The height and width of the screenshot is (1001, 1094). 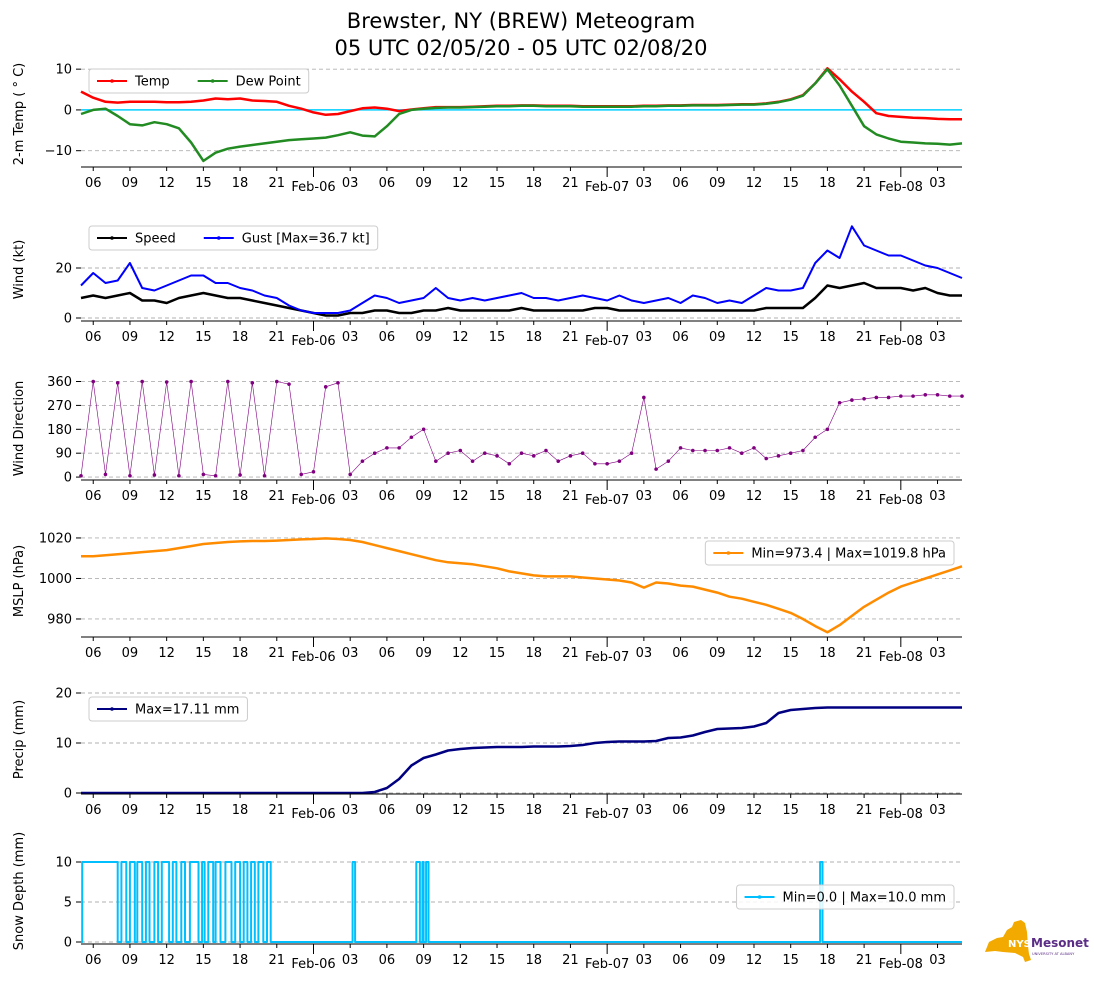 I want to click on logo-nys: NYS, so click(x=1019, y=944).